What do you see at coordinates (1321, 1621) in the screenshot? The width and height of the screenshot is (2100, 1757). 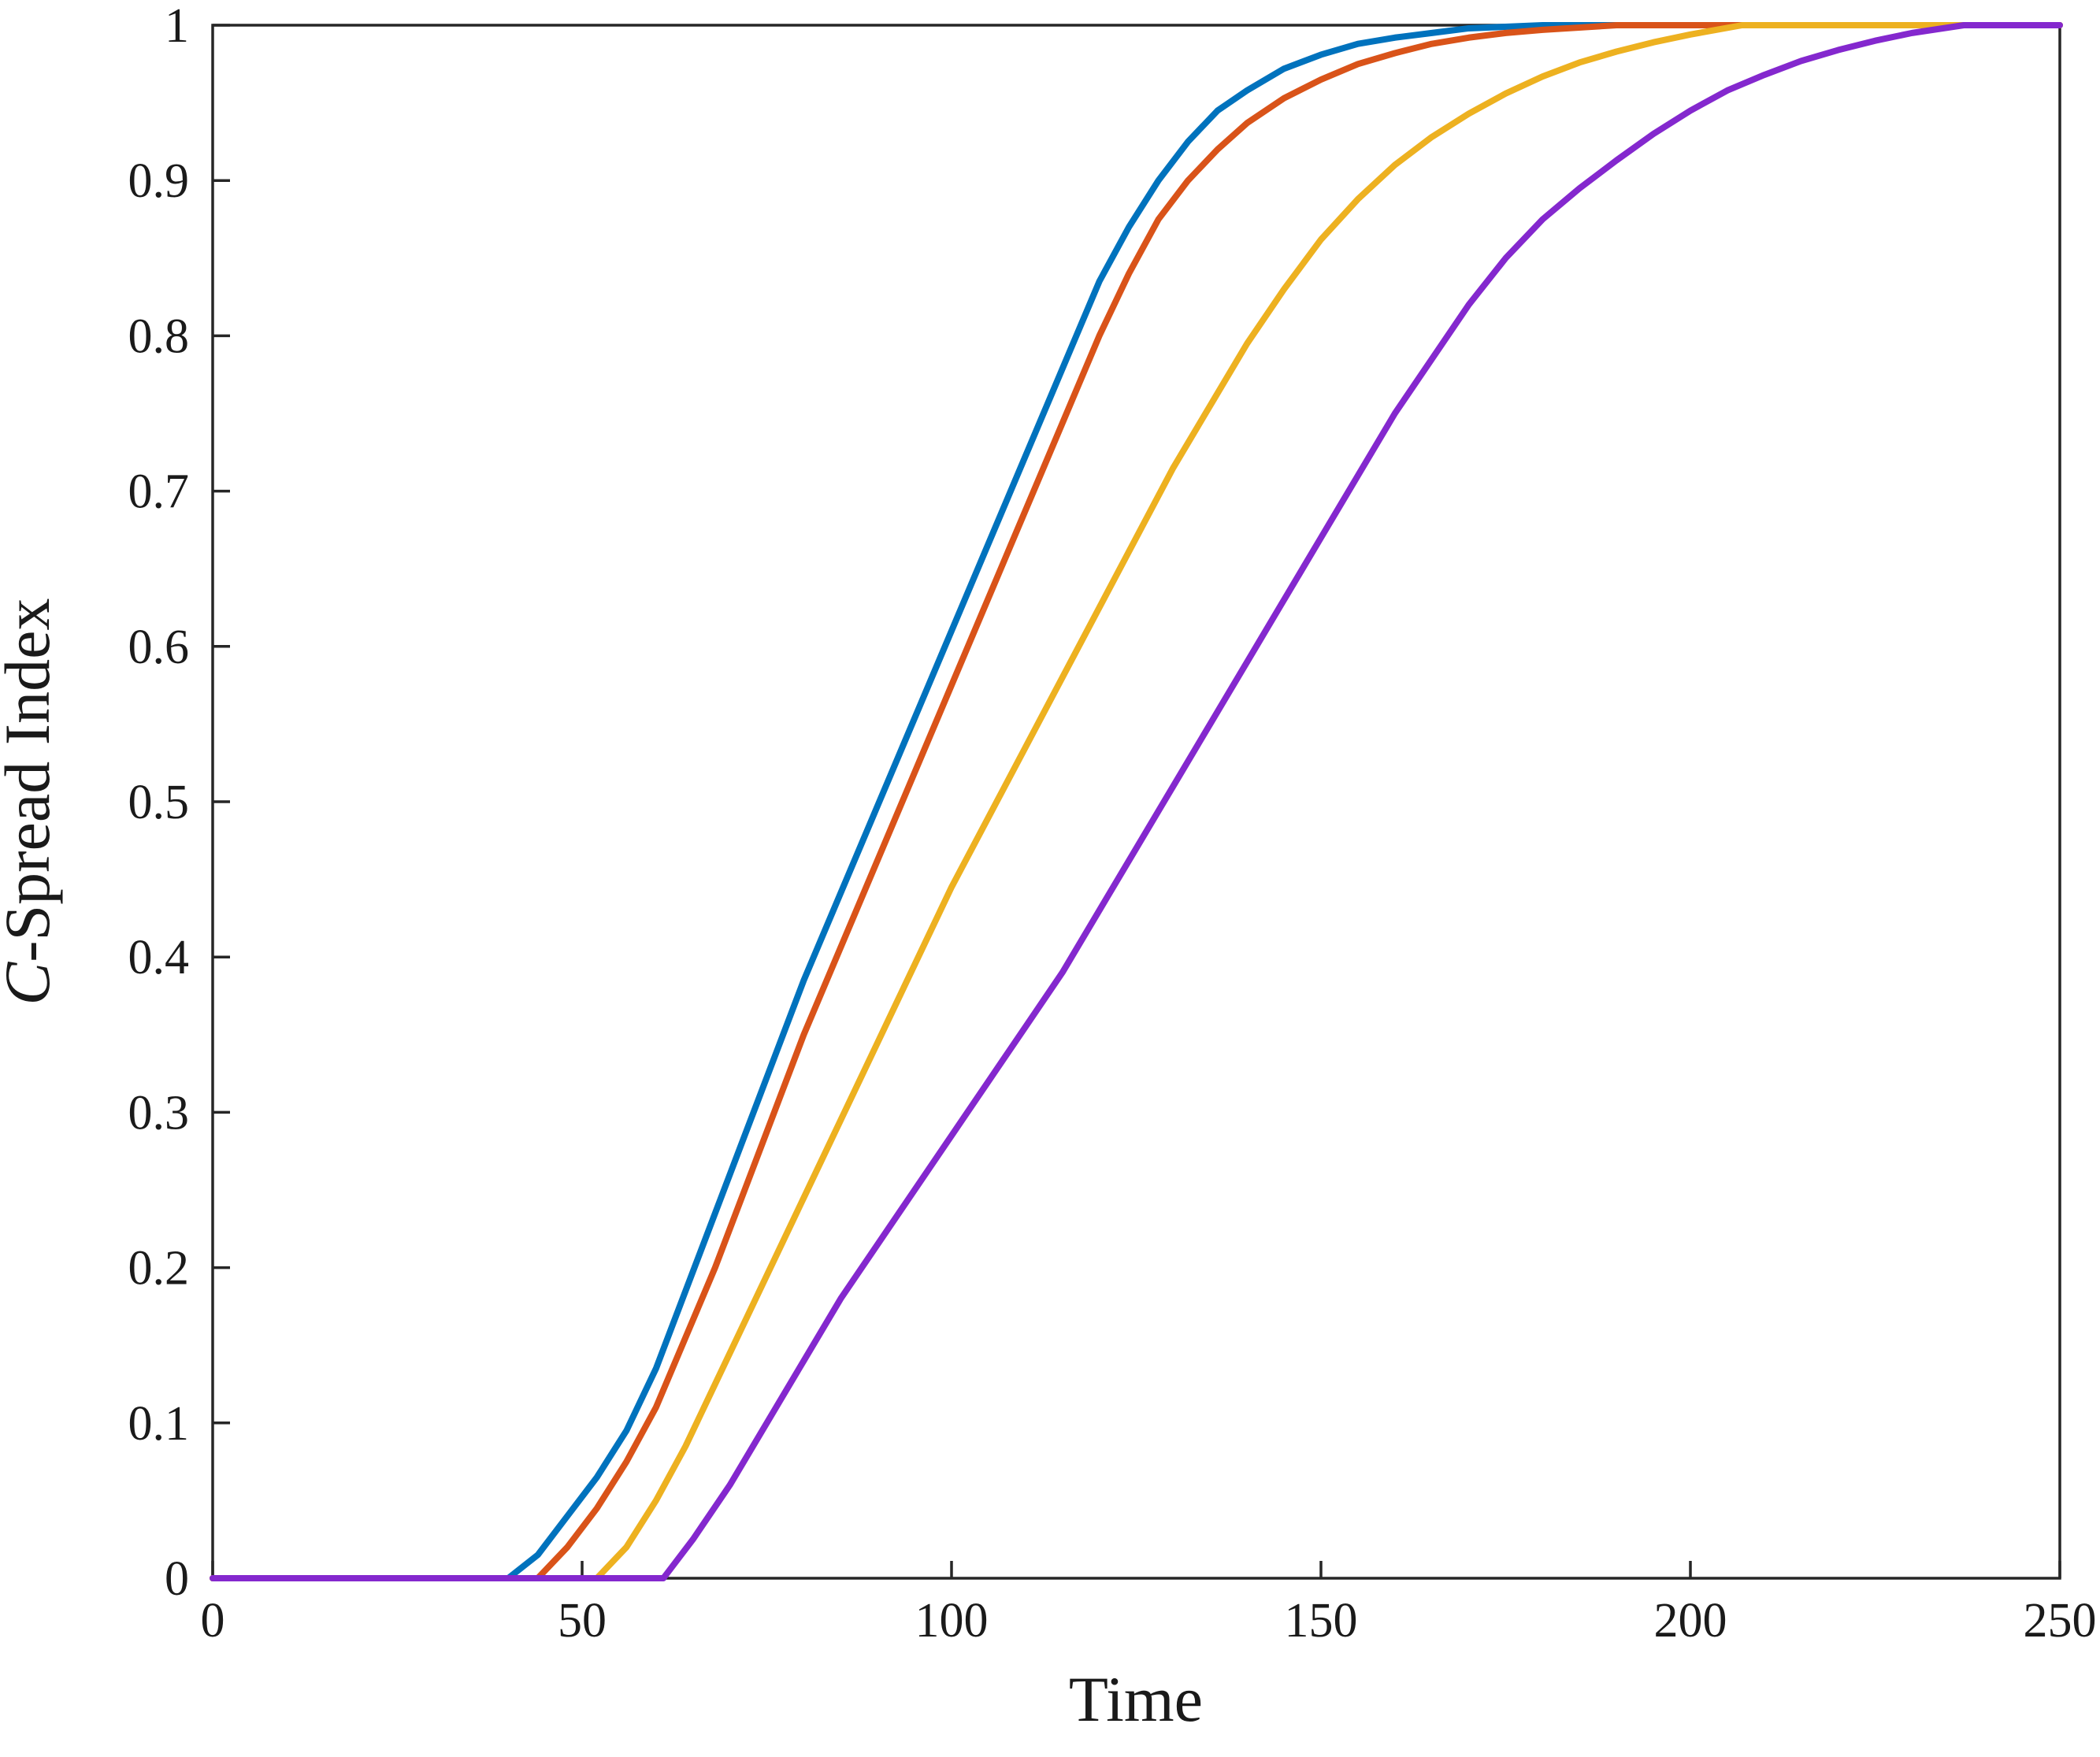 I see `x-tick-label: 150` at bounding box center [1321, 1621].